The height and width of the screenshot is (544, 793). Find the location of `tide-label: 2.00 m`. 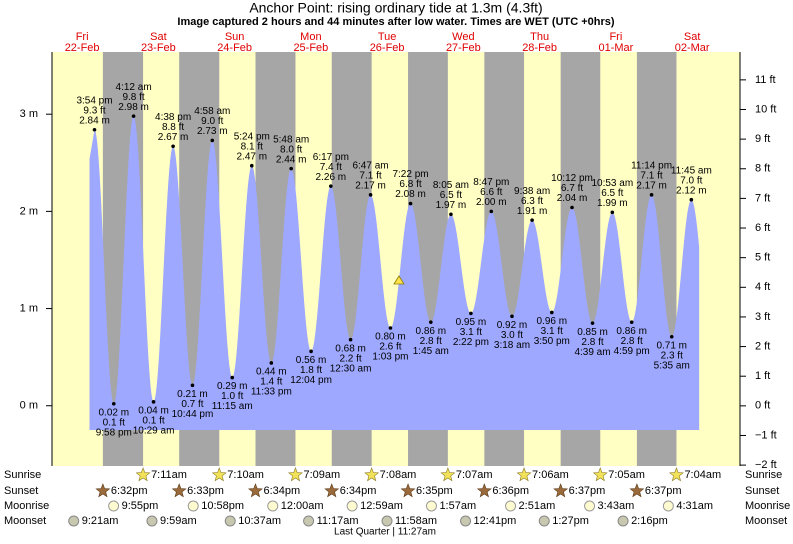

tide-label: 2.00 m is located at coordinates (491, 202).